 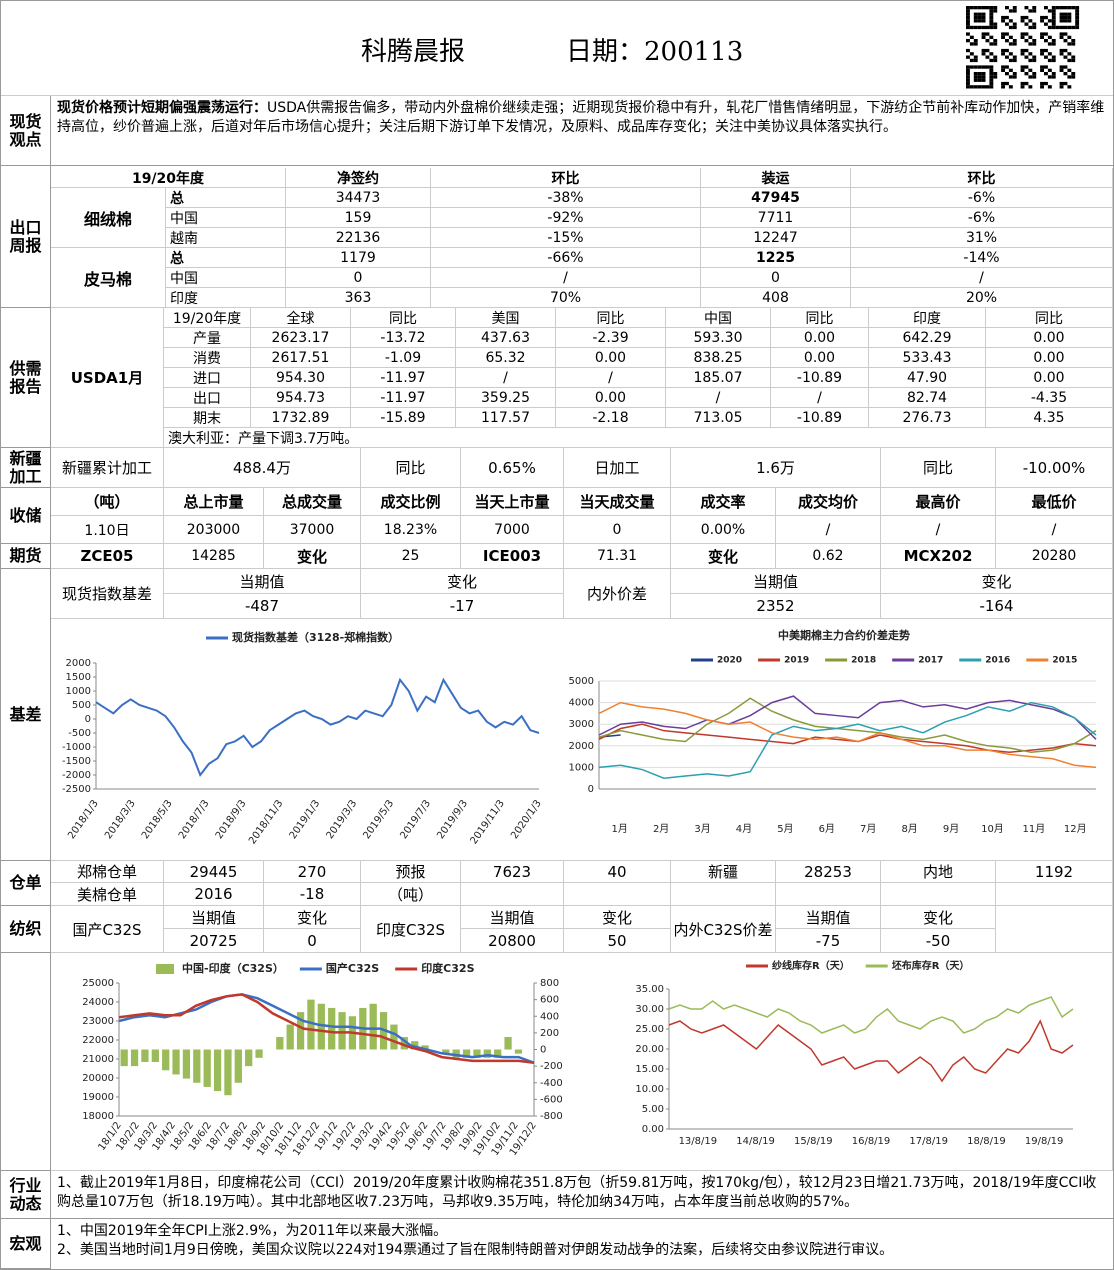 I want to click on section-label: 新疆加工, so click(x=26, y=468).